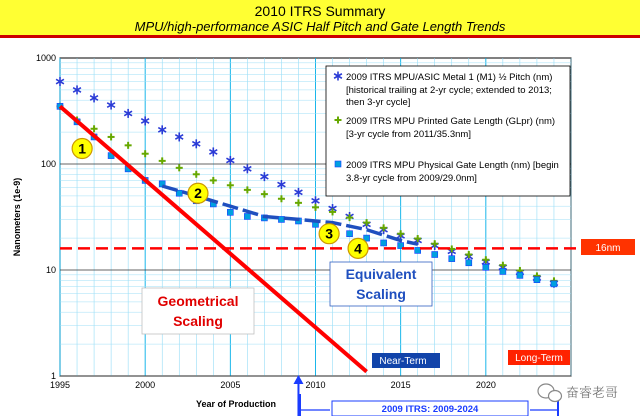 This screenshot has height=416, width=640. I want to click on legend-marker-glpr, so click(338, 120).